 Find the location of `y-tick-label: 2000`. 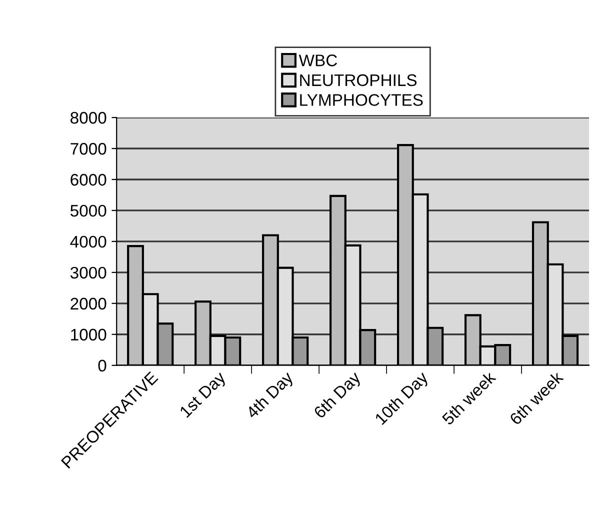

y-tick-label: 2000 is located at coordinates (88, 304).